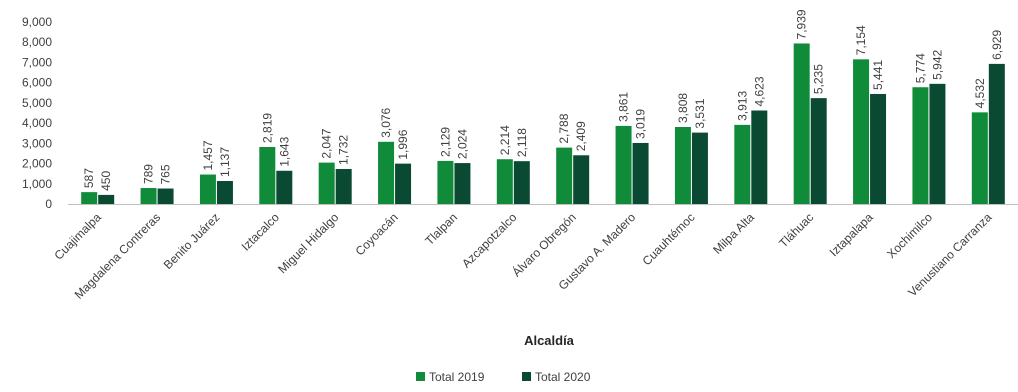 The image size is (1018, 392). Describe the element at coordinates (37, 22) in the screenshot. I see `y-tick-label: 9,000` at that location.